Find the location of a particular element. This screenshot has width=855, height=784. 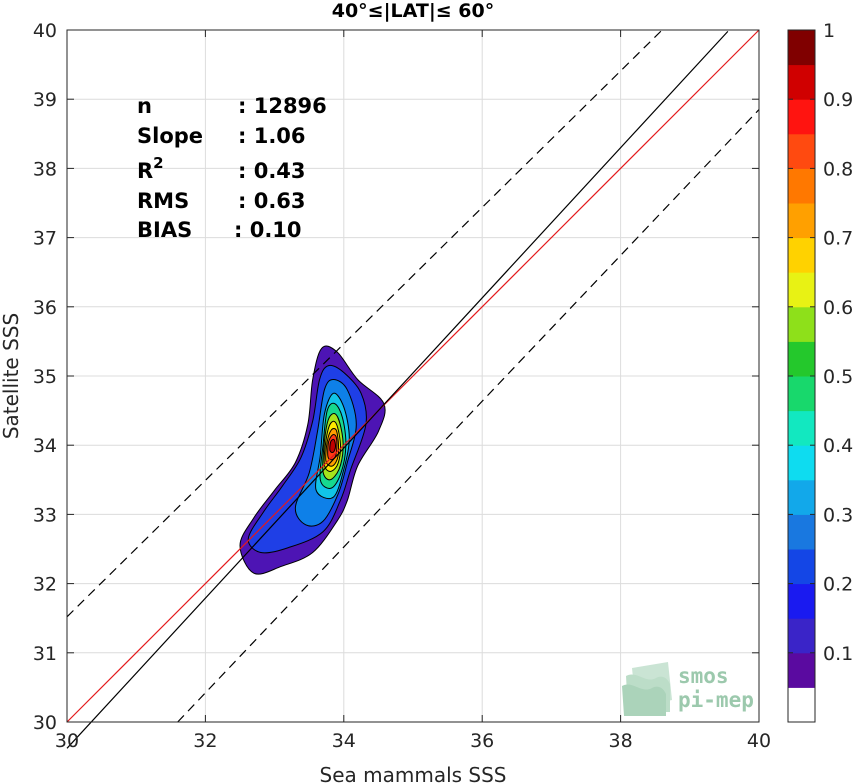

y-tick-label: 39 is located at coordinates (45, 100).